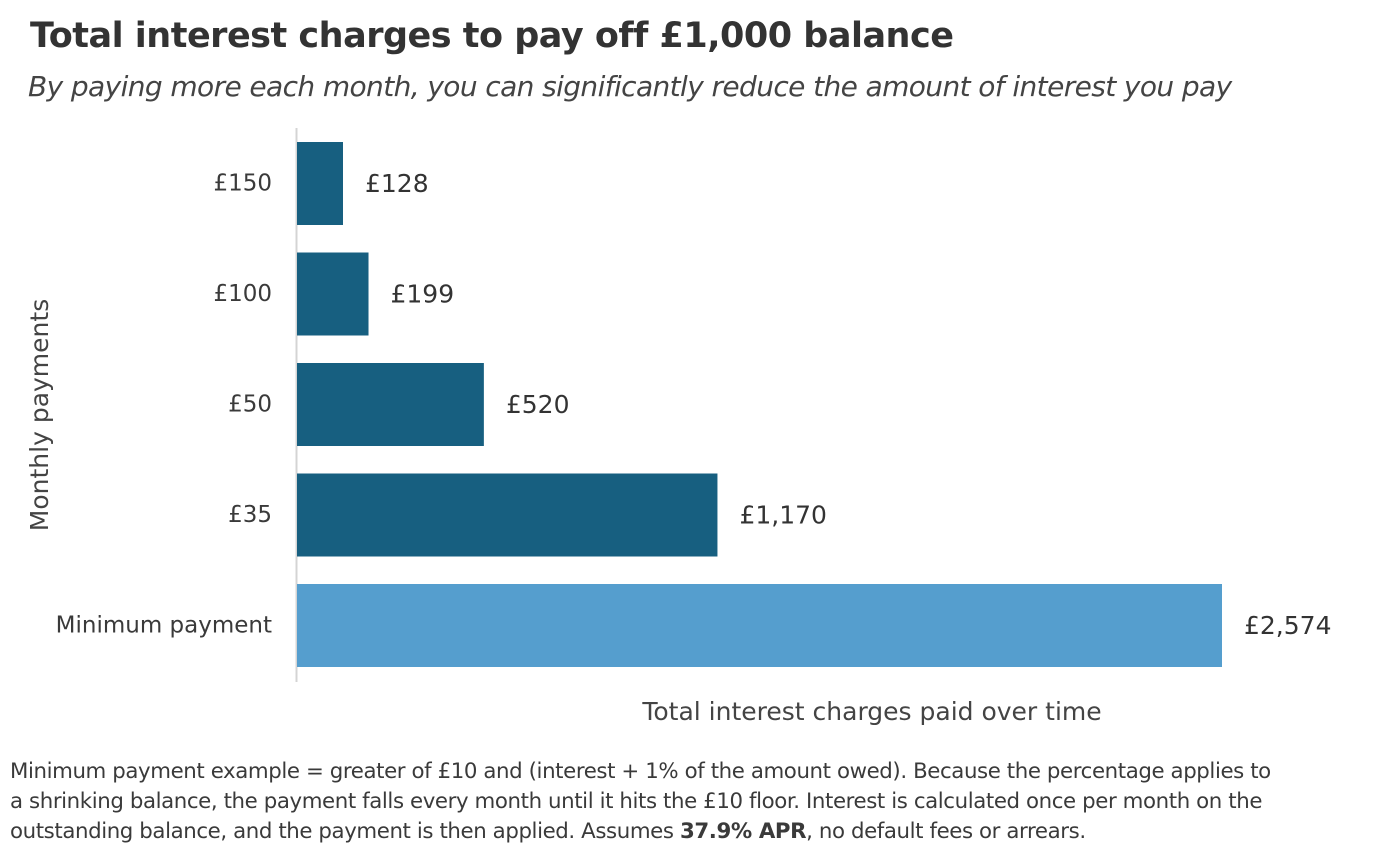 The image size is (1400, 852). What do you see at coordinates (423, 294) in the screenshot?
I see `value-label: £199` at bounding box center [423, 294].